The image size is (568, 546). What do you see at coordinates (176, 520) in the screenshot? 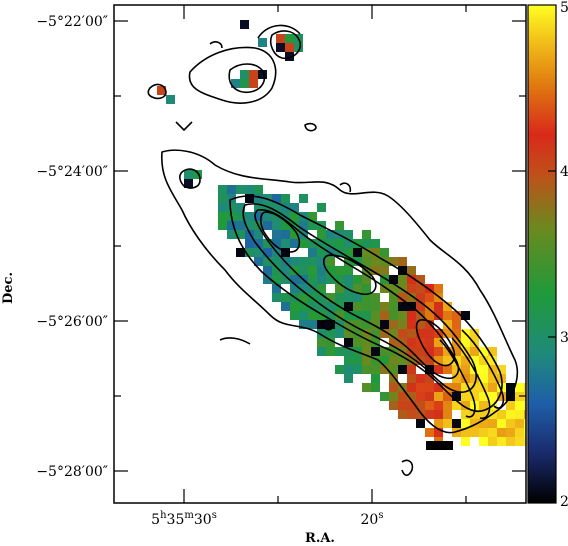
I see `x-tick-minutes: 35` at bounding box center [176, 520].